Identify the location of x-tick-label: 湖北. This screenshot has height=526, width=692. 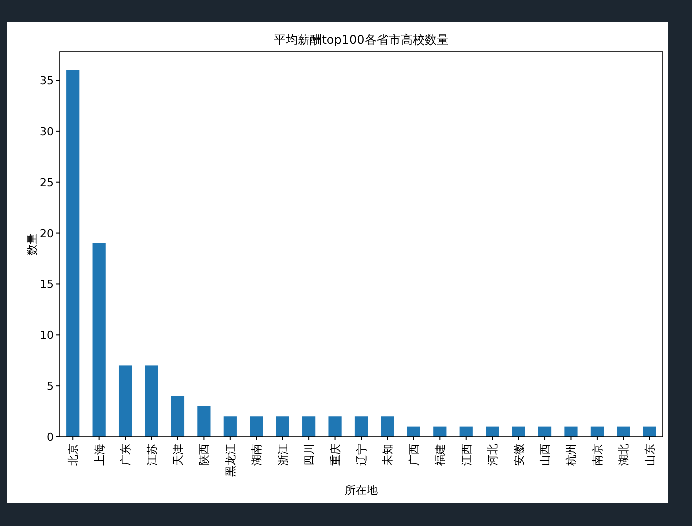
(624, 455).